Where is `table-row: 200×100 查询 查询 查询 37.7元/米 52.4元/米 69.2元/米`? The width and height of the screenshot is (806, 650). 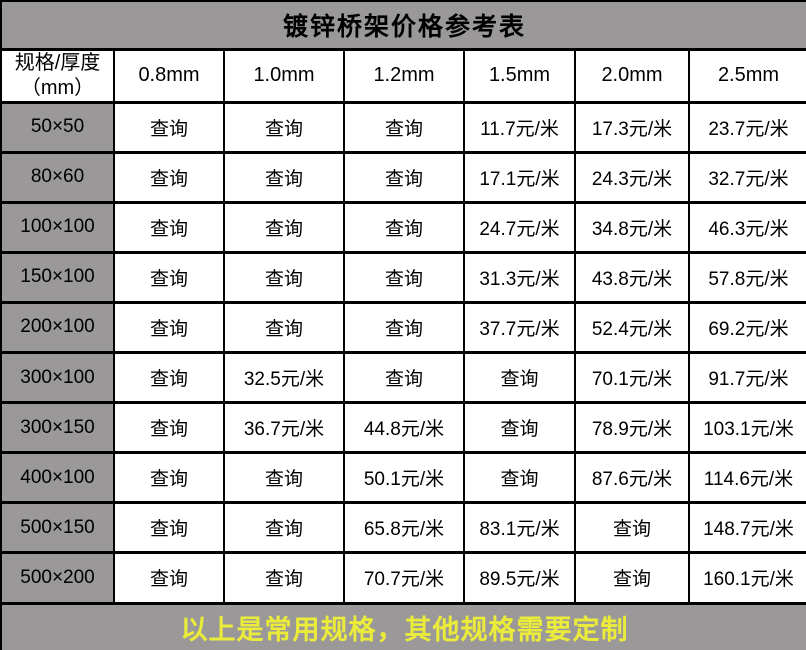 table-row: 200×100 查询 查询 查询 37.7元/米 52.4元/米 69.2元/米 is located at coordinates (403, 327).